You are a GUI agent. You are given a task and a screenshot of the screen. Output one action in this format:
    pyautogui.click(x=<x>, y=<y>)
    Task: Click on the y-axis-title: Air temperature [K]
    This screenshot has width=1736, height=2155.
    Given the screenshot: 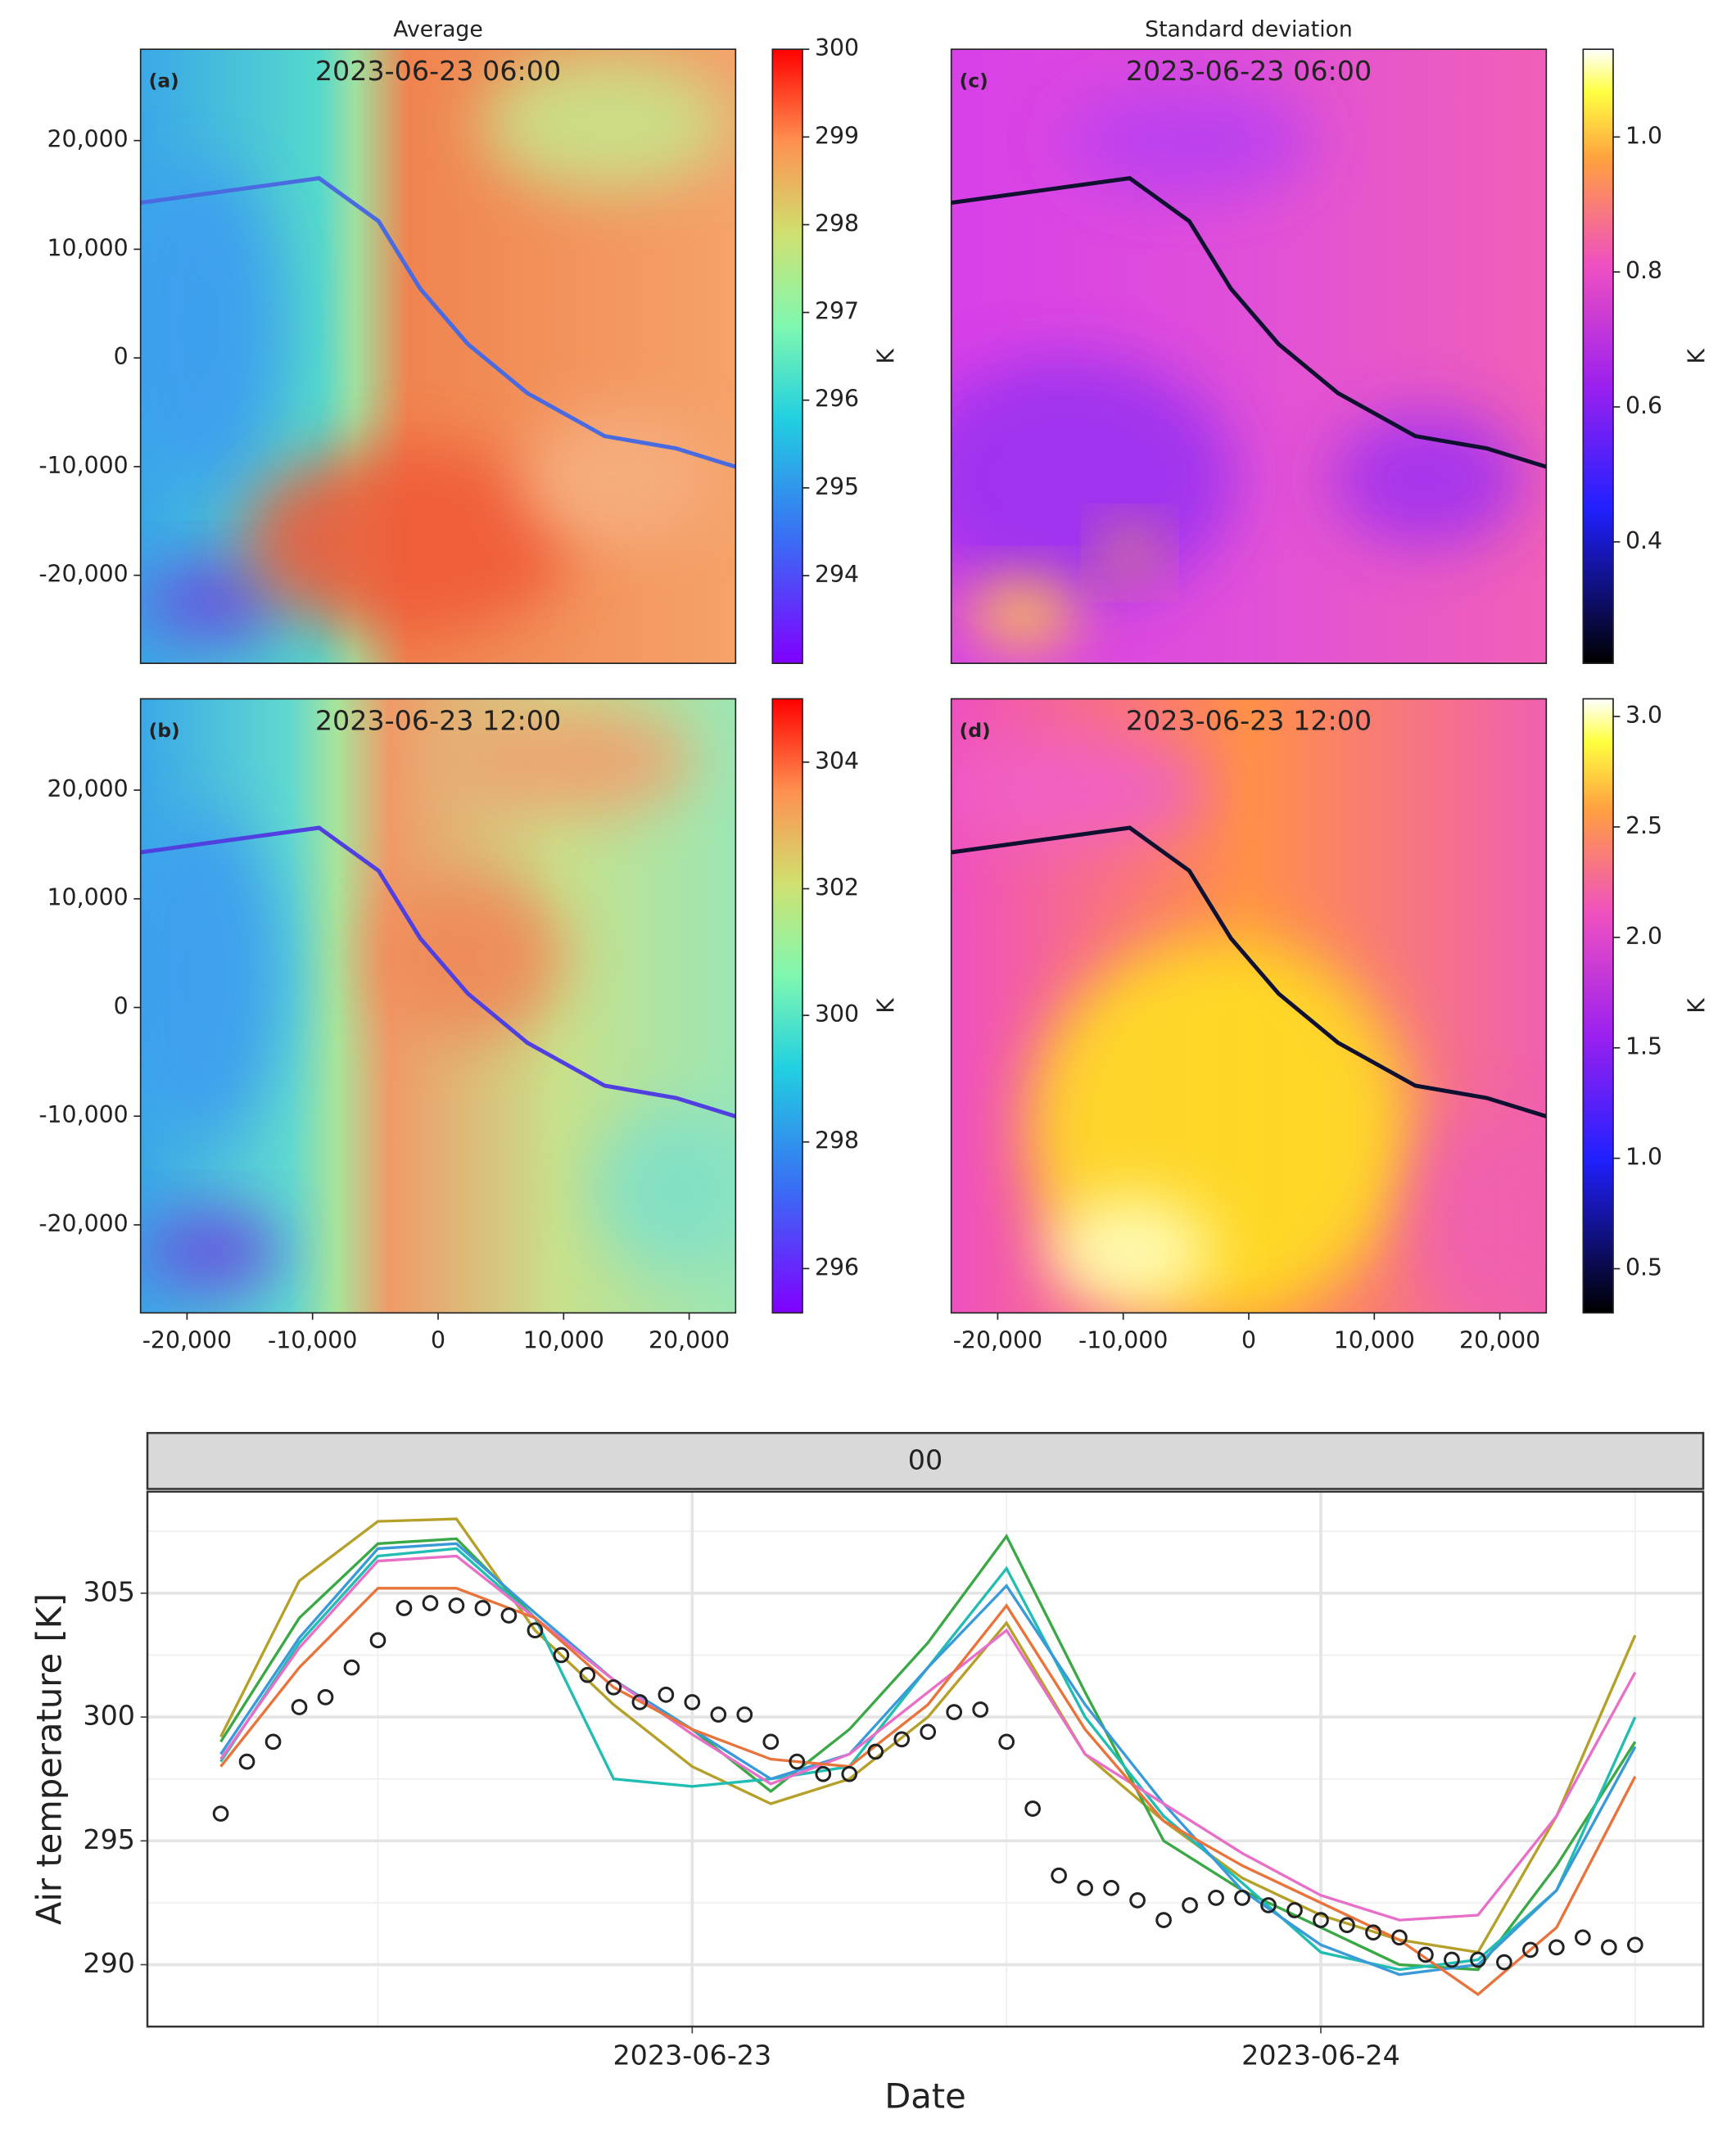 What is the action you would take?
    pyautogui.click(x=49, y=1759)
    